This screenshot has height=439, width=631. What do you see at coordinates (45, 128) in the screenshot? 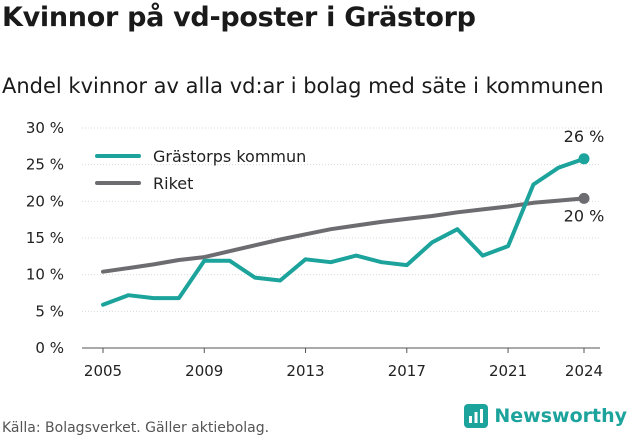
I see `y-tick-label: 30 %` at bounding box center [45, 128].